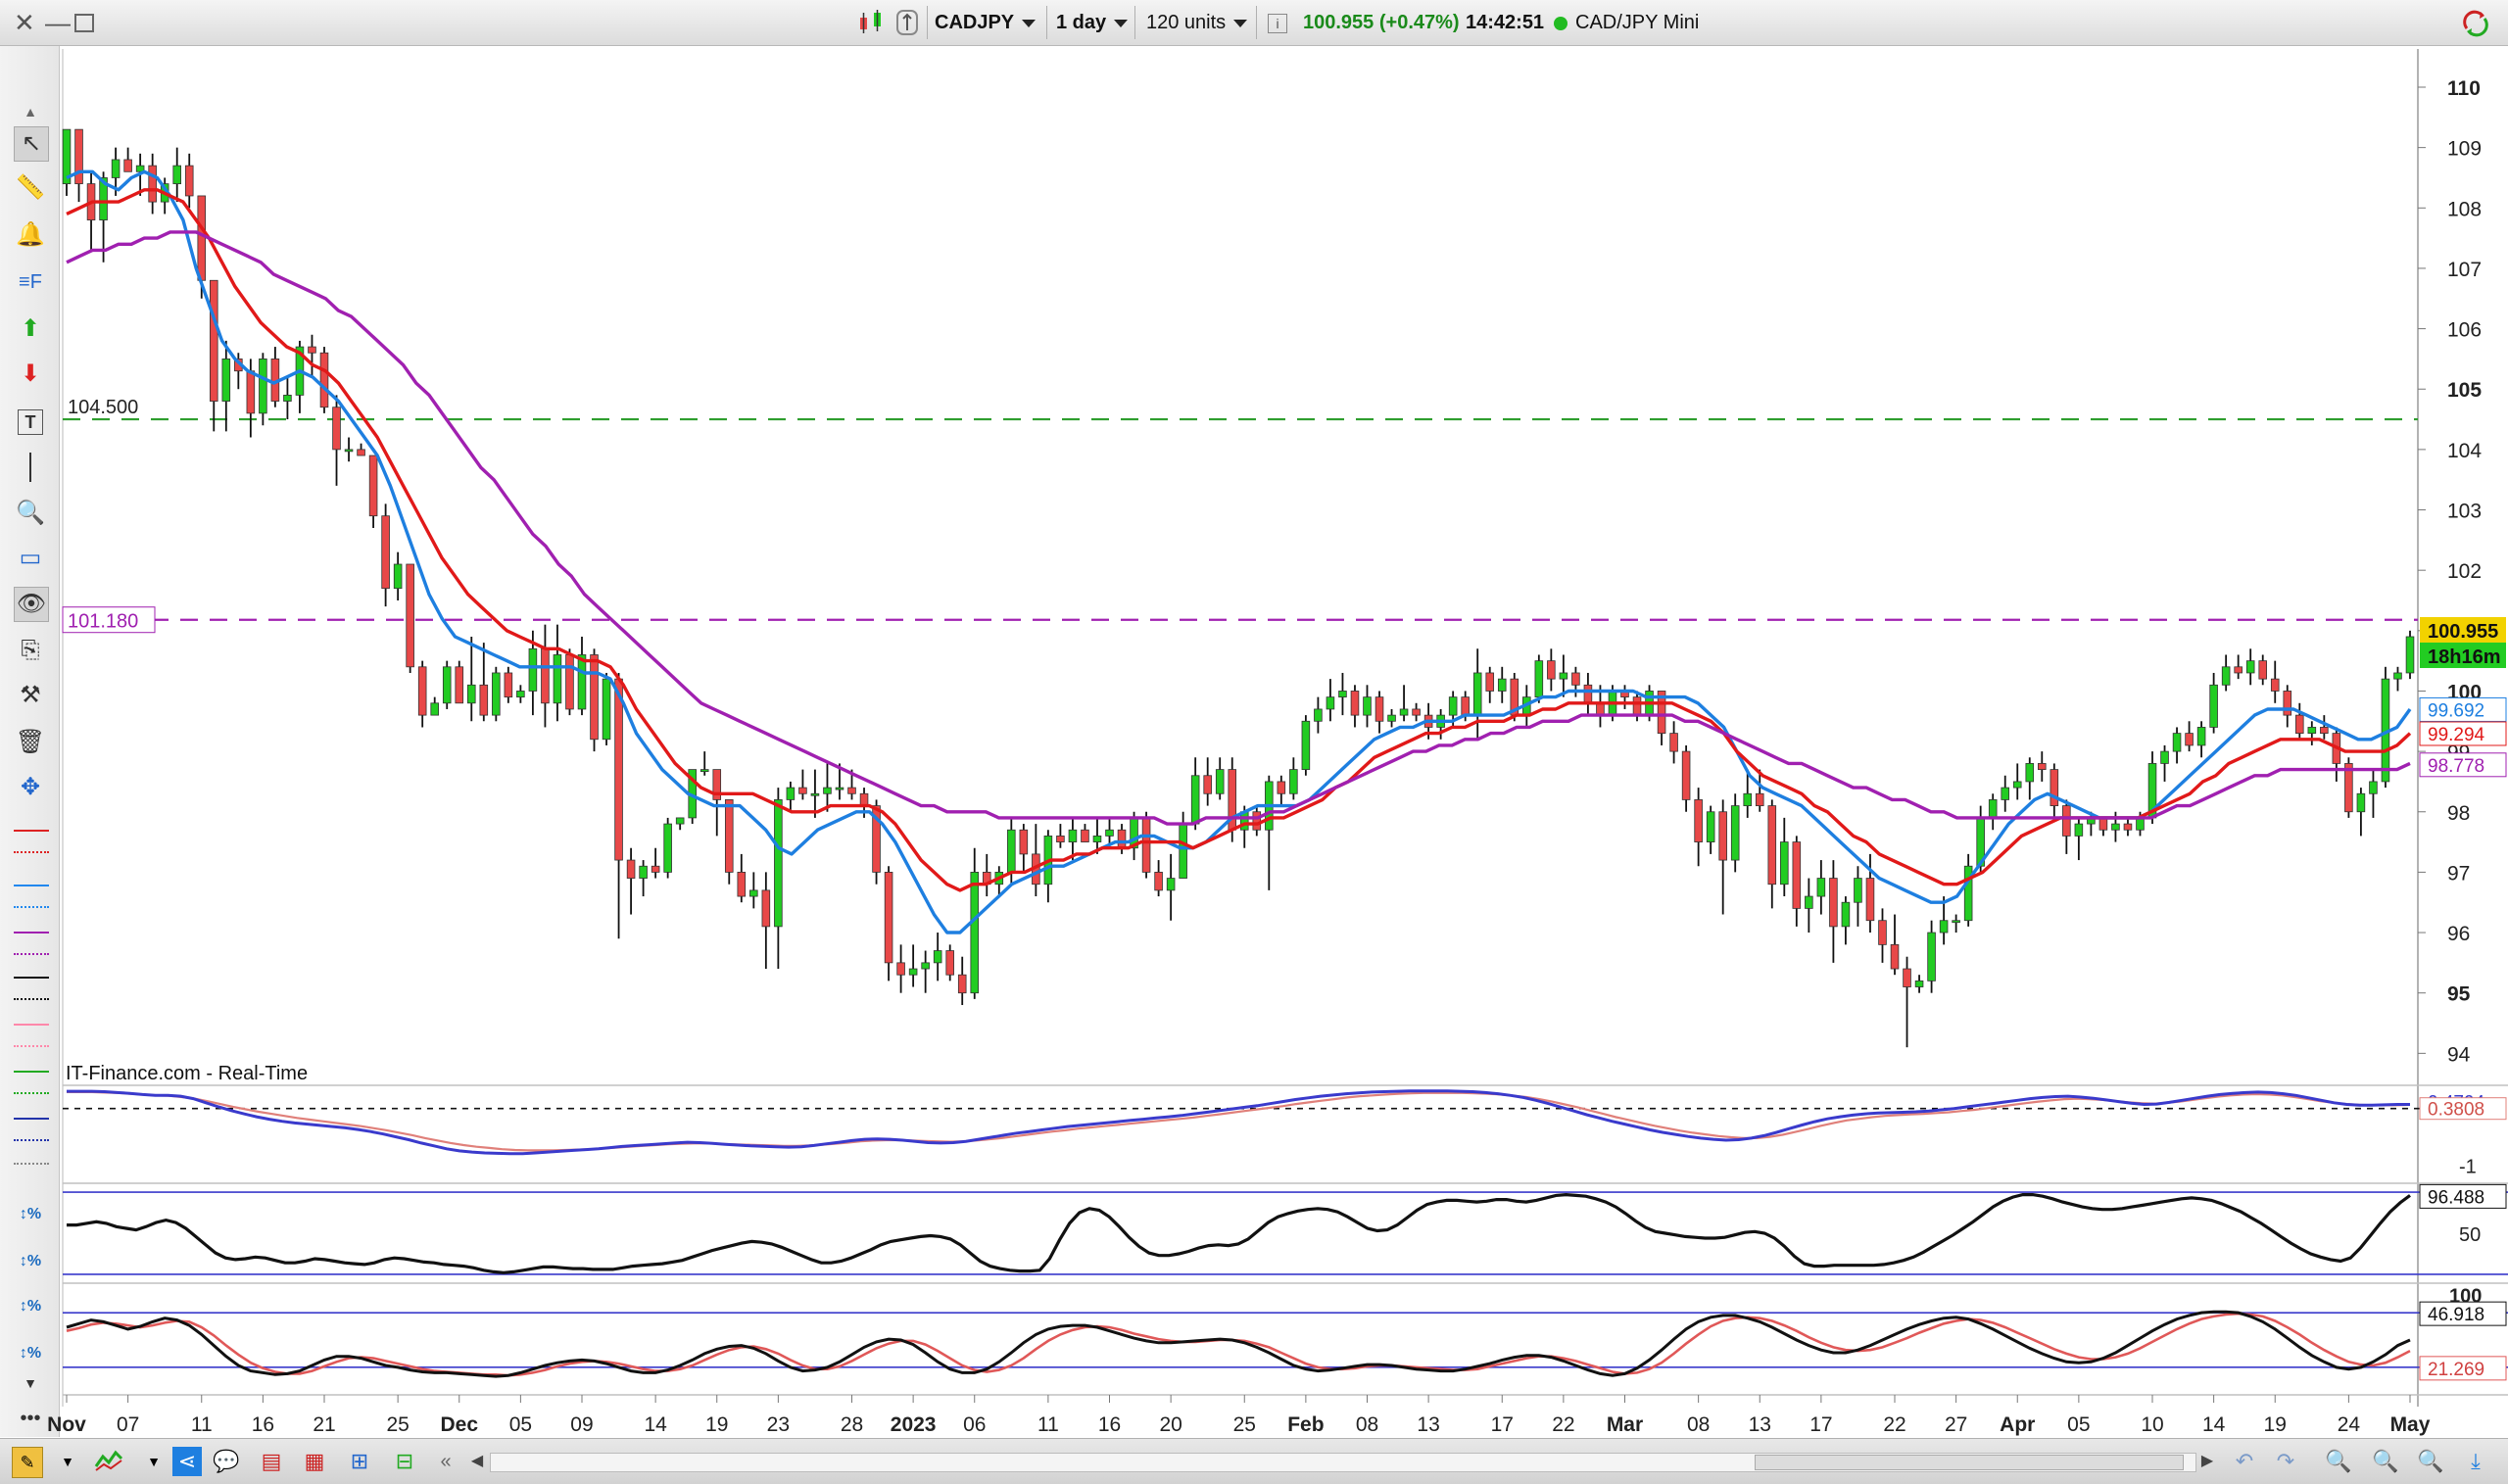 Image resolution: width=2508 pixels, height=1484 pixels. Describe the element at coordinates (2458, 934) in the screenshot. I see `price-tick-label: 96` at that location.